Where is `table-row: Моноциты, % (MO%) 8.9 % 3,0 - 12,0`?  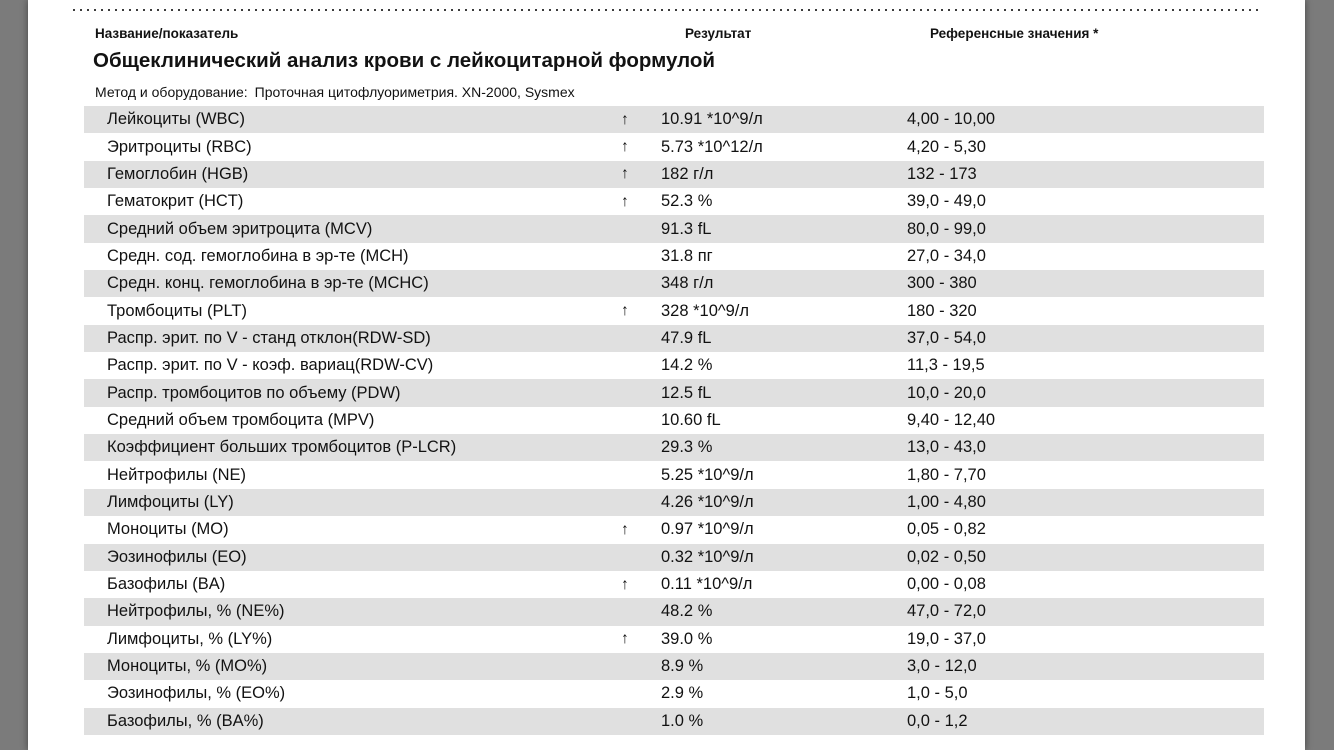
table-row: Моноциты, % (MO%) 8.9 % 3,0 - 12,0 is located at coordinates (674, 666).